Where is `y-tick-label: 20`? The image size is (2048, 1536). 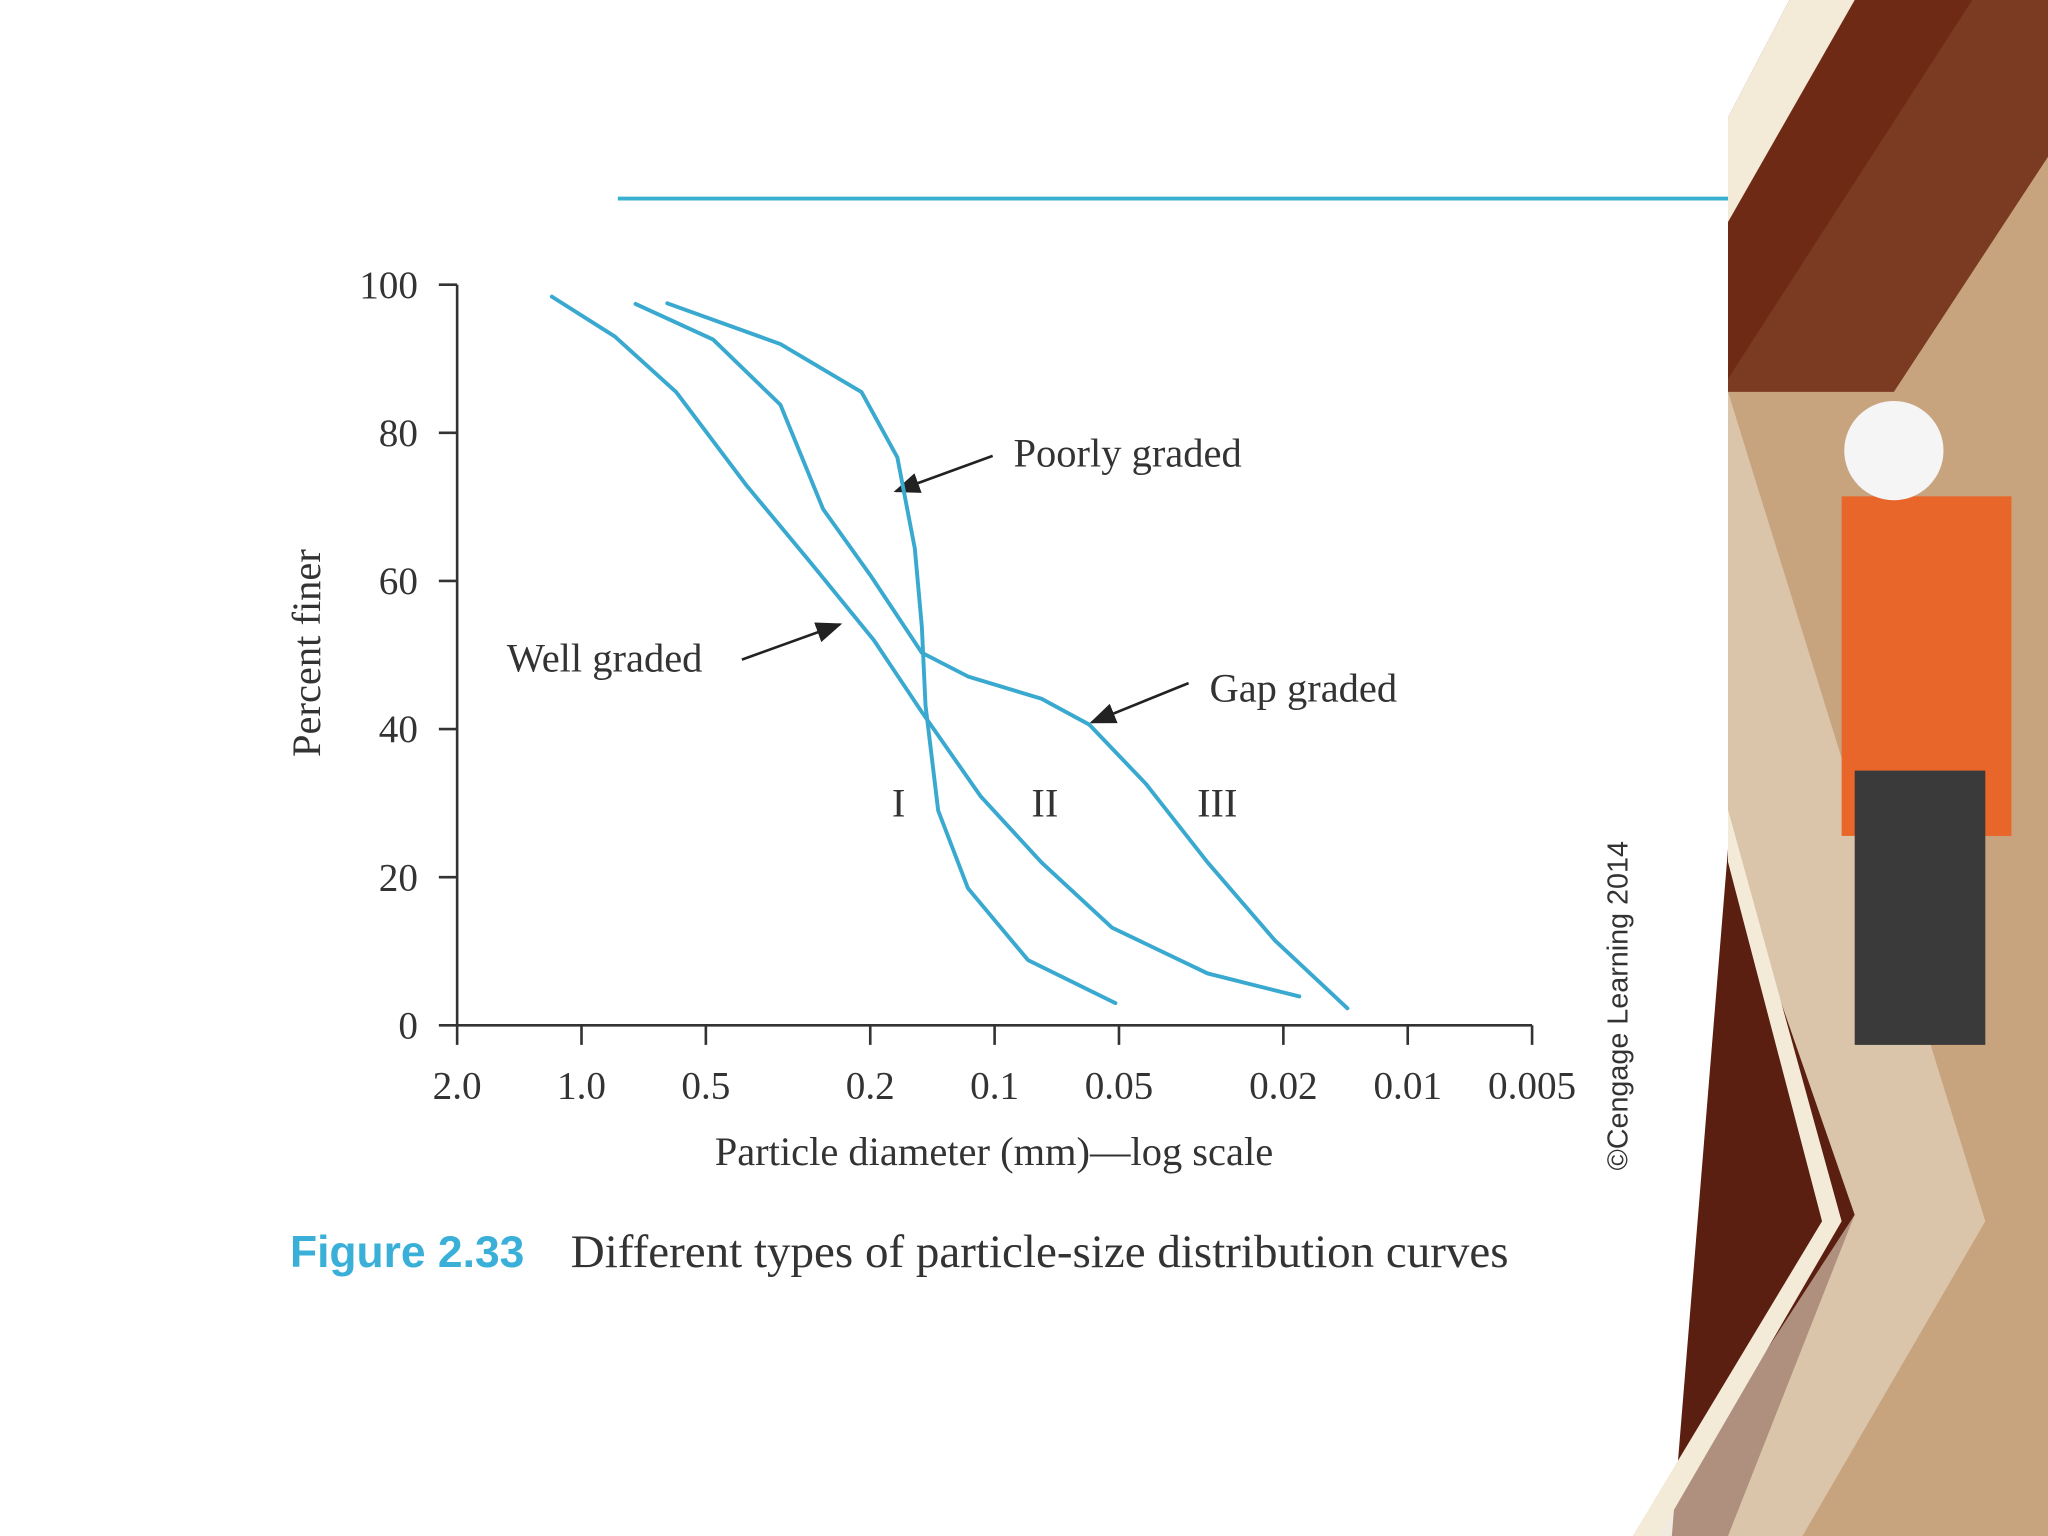
y-tick-label: 20 is located at coordinates (398, 877).